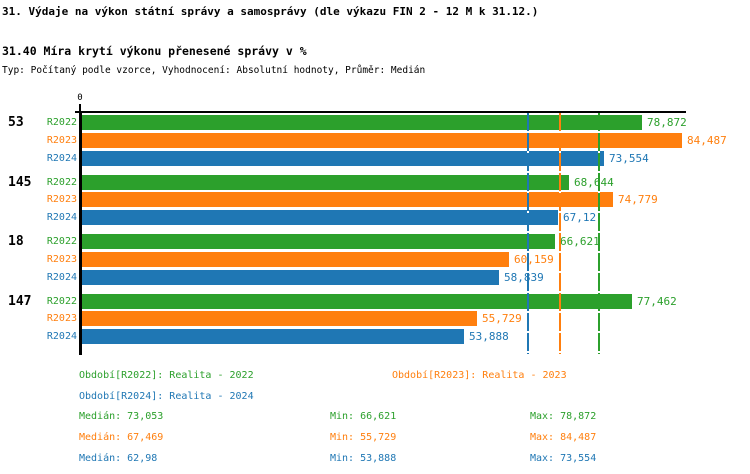  Describe the element at coordinates (594, 182) in the screenshot. I see `bar-value-label: 68,644` at that location.